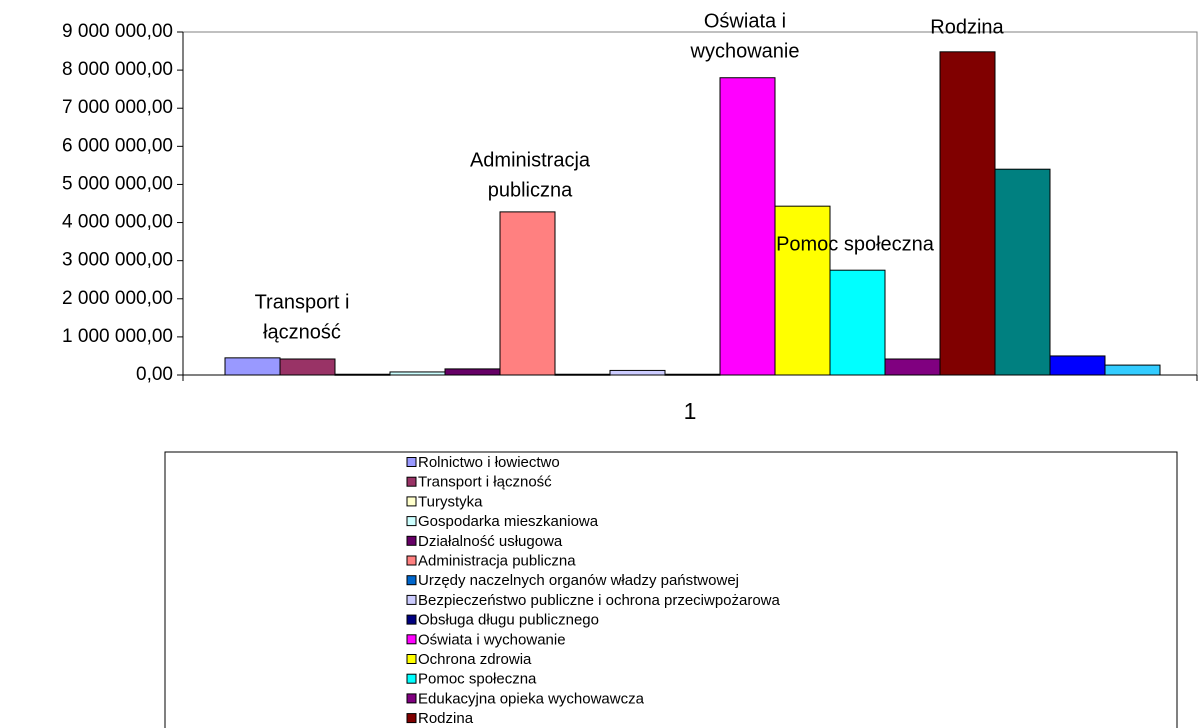 The image size is (1203, 728). Describe the element at coordinates (530, 190) in the screenshot. I see `annotation: publiczna` at that location.